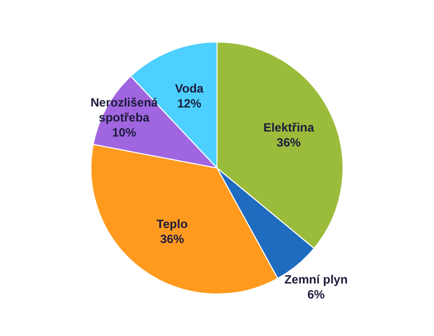 The width and height of the screenshot is (434, 336). Describe the element at coordinates (189, 103) in the screenshot. I see `data-label: 12%` at that location.